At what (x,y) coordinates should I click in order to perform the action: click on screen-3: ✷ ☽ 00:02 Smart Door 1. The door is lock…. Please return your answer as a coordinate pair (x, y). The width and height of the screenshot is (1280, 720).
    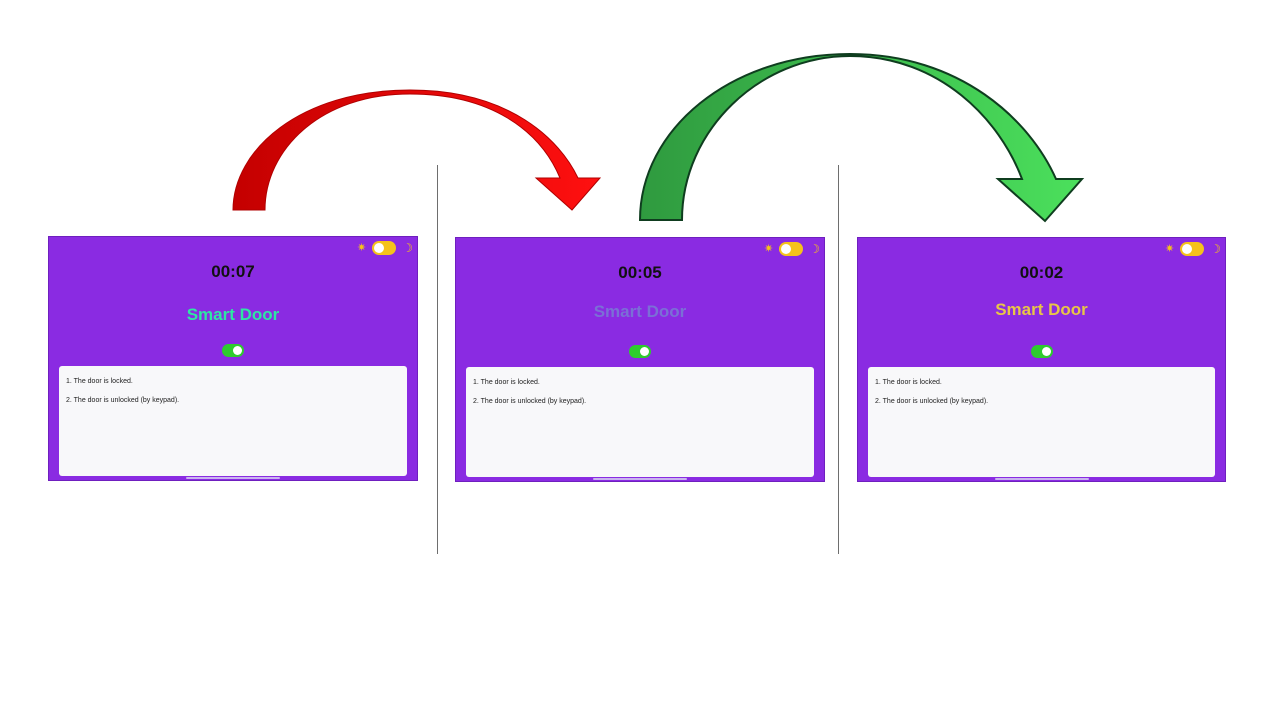
    Looking at the image, I should click on (1041, 359).